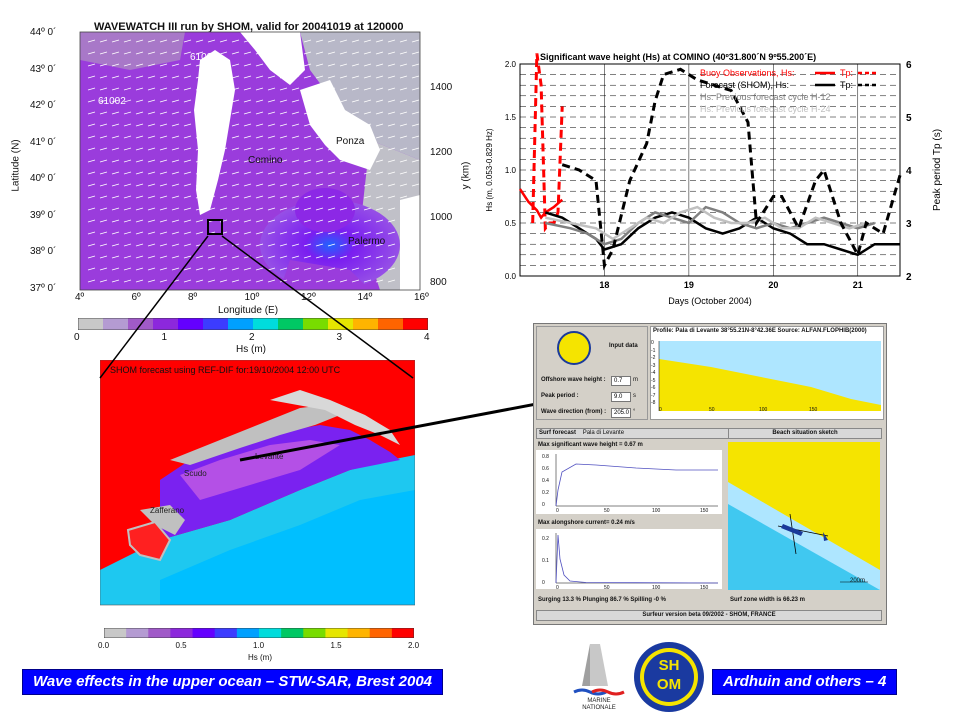  I want to click on wave-y-tick: 0.8, so click(545, 457).